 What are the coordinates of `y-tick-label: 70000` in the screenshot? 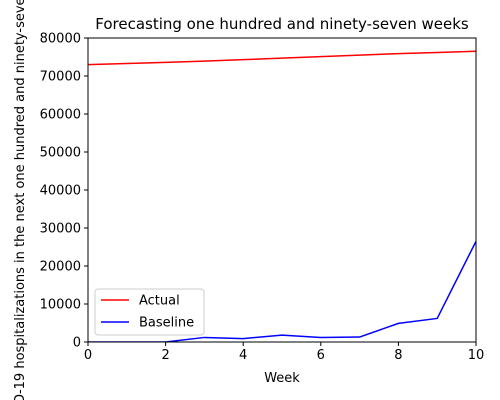 It's located at (60, 77).